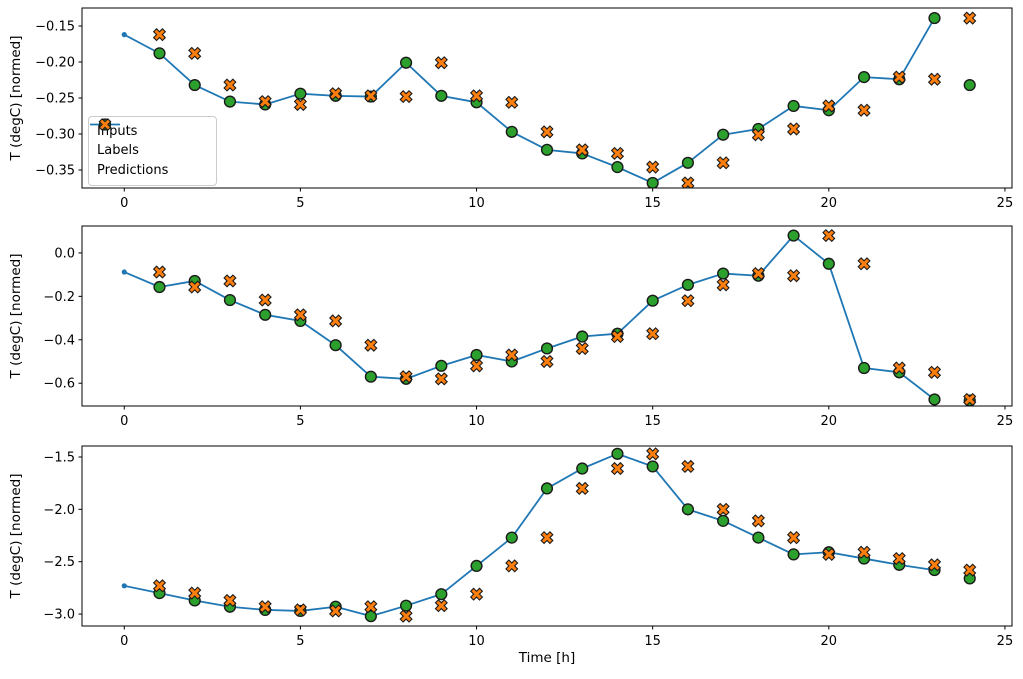 This screenshot has width=1023, height=679. I want to click on y-tick-label: −2.0, so click(59, 510).